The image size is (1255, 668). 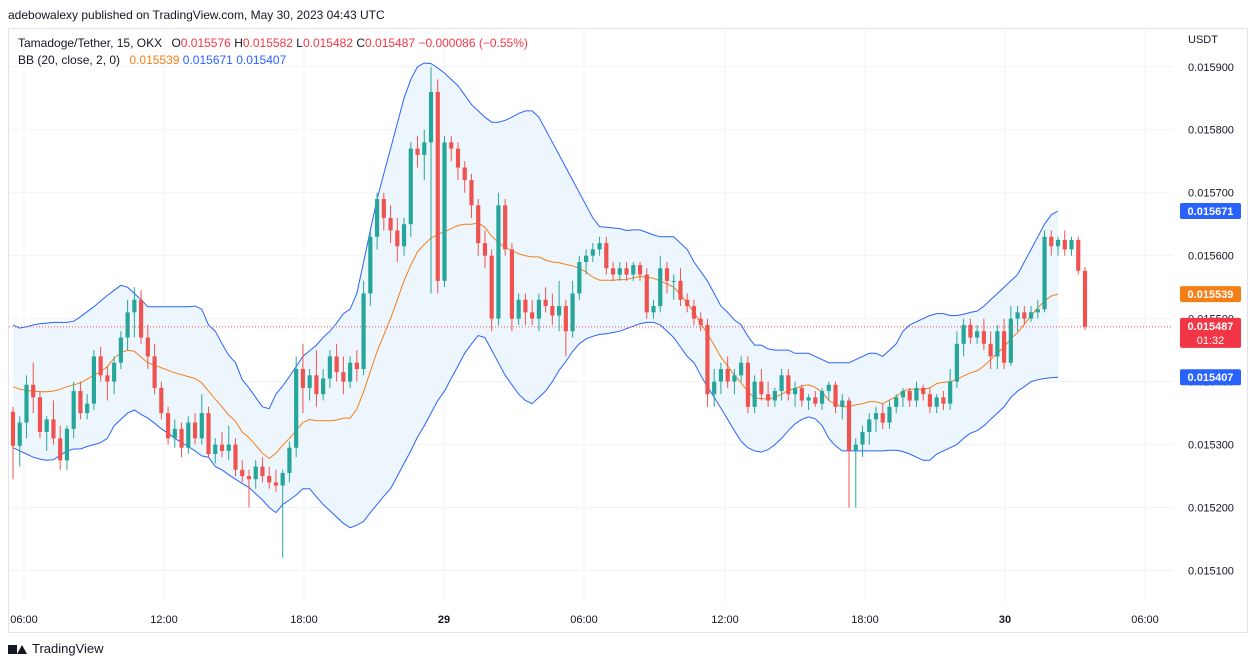 I want to click on y-tick-label: 0.015600, so click(x=1211, y=257).